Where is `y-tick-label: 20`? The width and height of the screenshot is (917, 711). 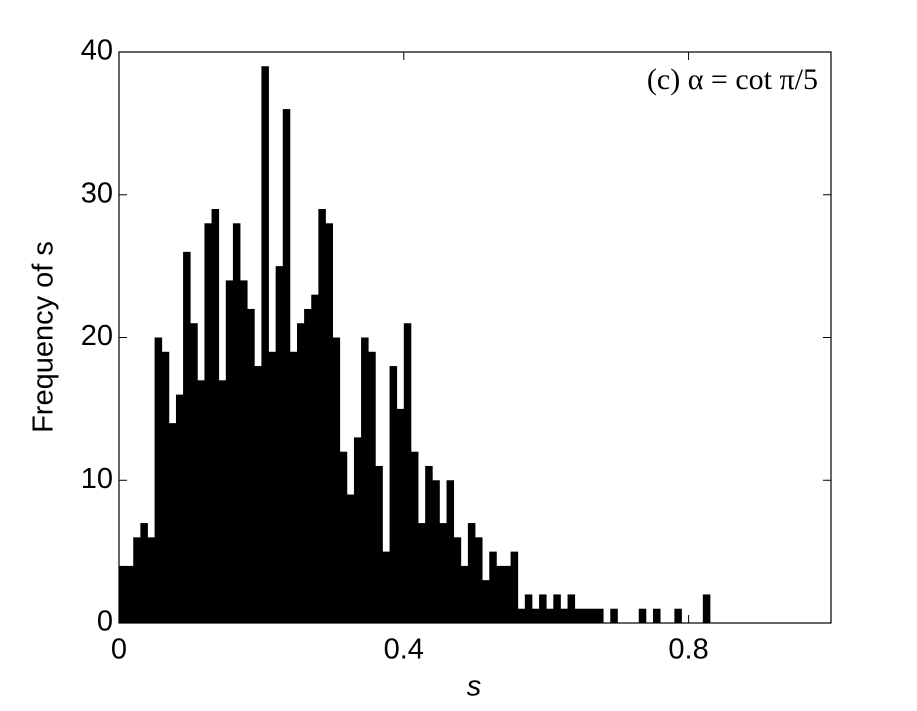 y-tick-label: 20 is located at coordinates (97, 336).